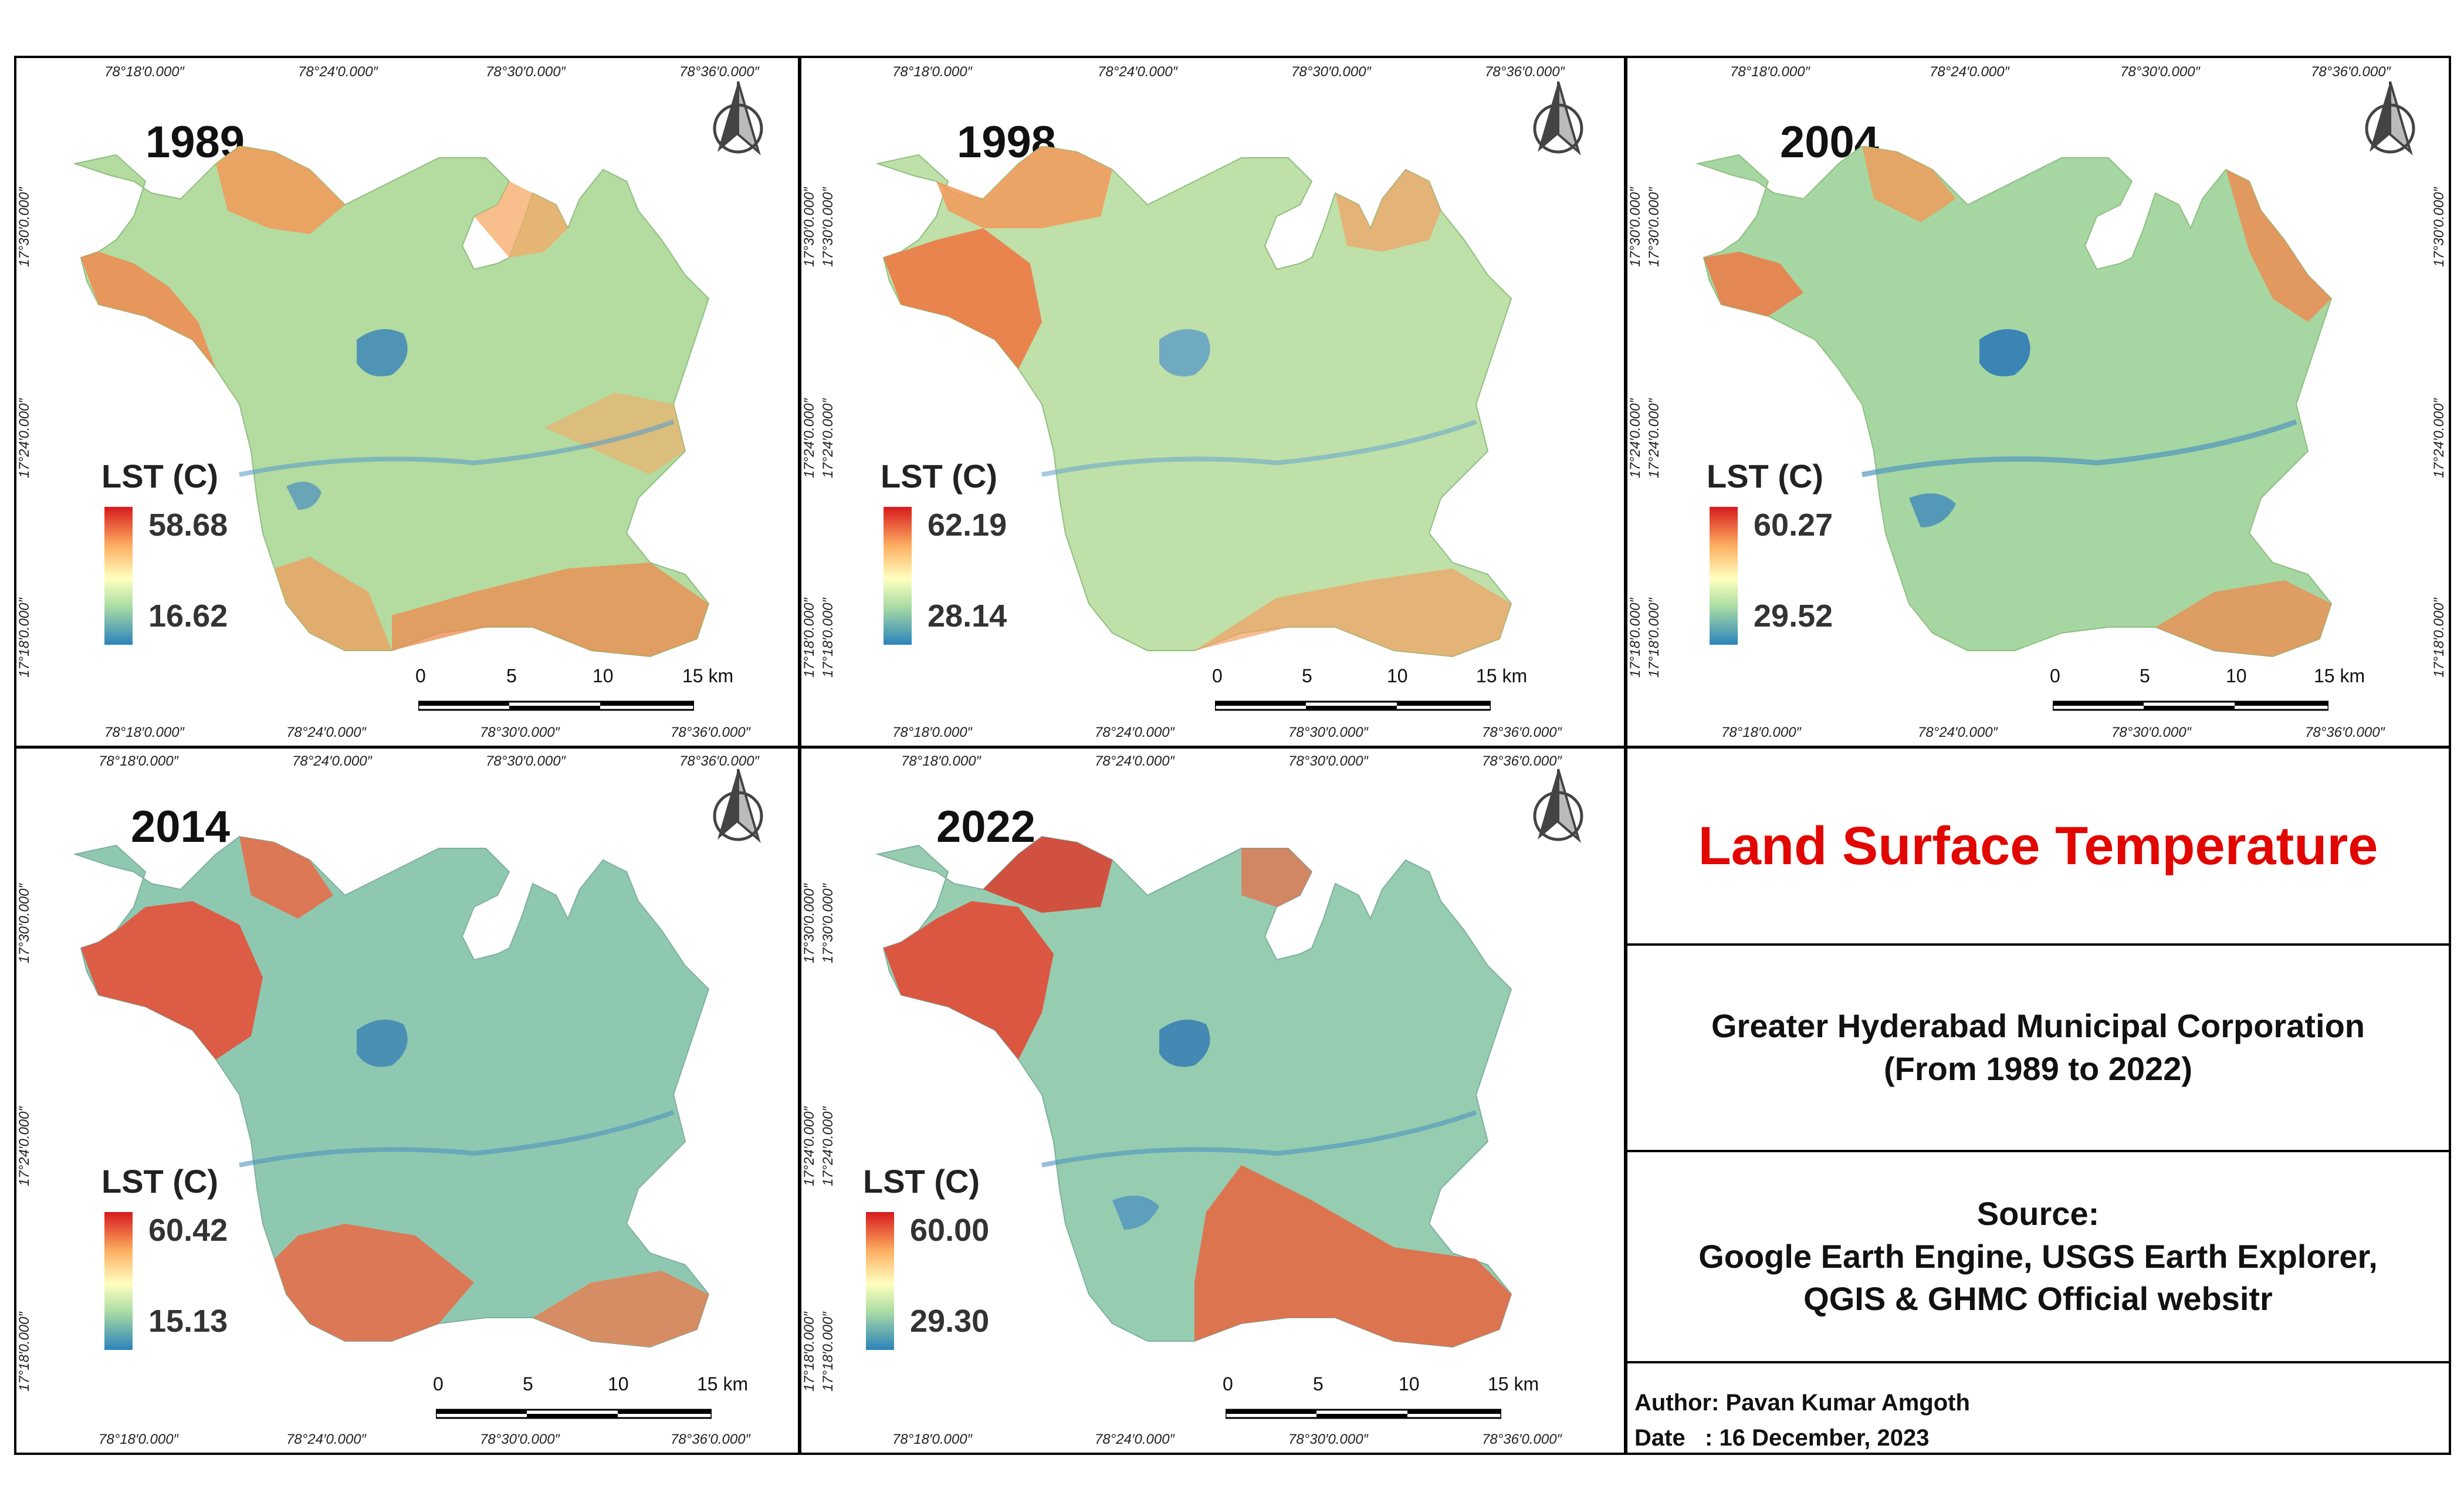  Describe the element at coordinates (1782, 1438) in the screenshot. I see `date-text: Date : 16 December, 2023` at that location.